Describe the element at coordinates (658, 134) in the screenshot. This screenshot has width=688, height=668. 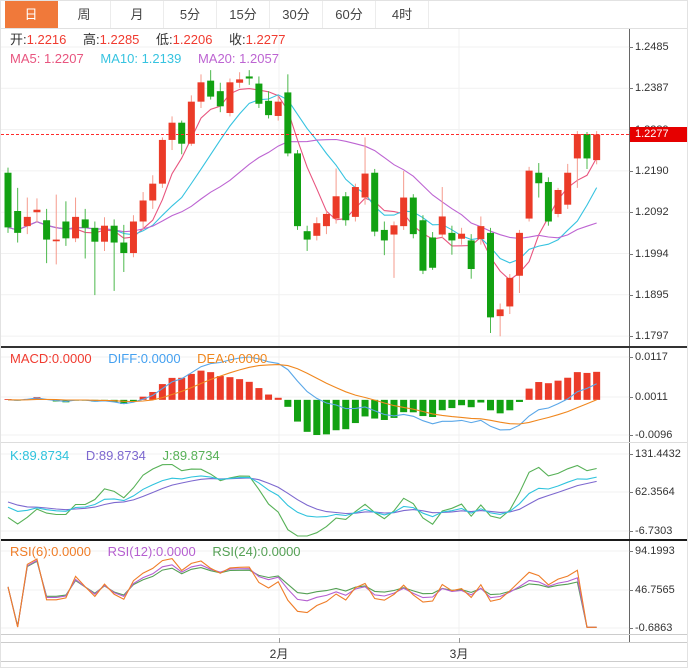
I see `current-price-tag: 1.2277` at that location.